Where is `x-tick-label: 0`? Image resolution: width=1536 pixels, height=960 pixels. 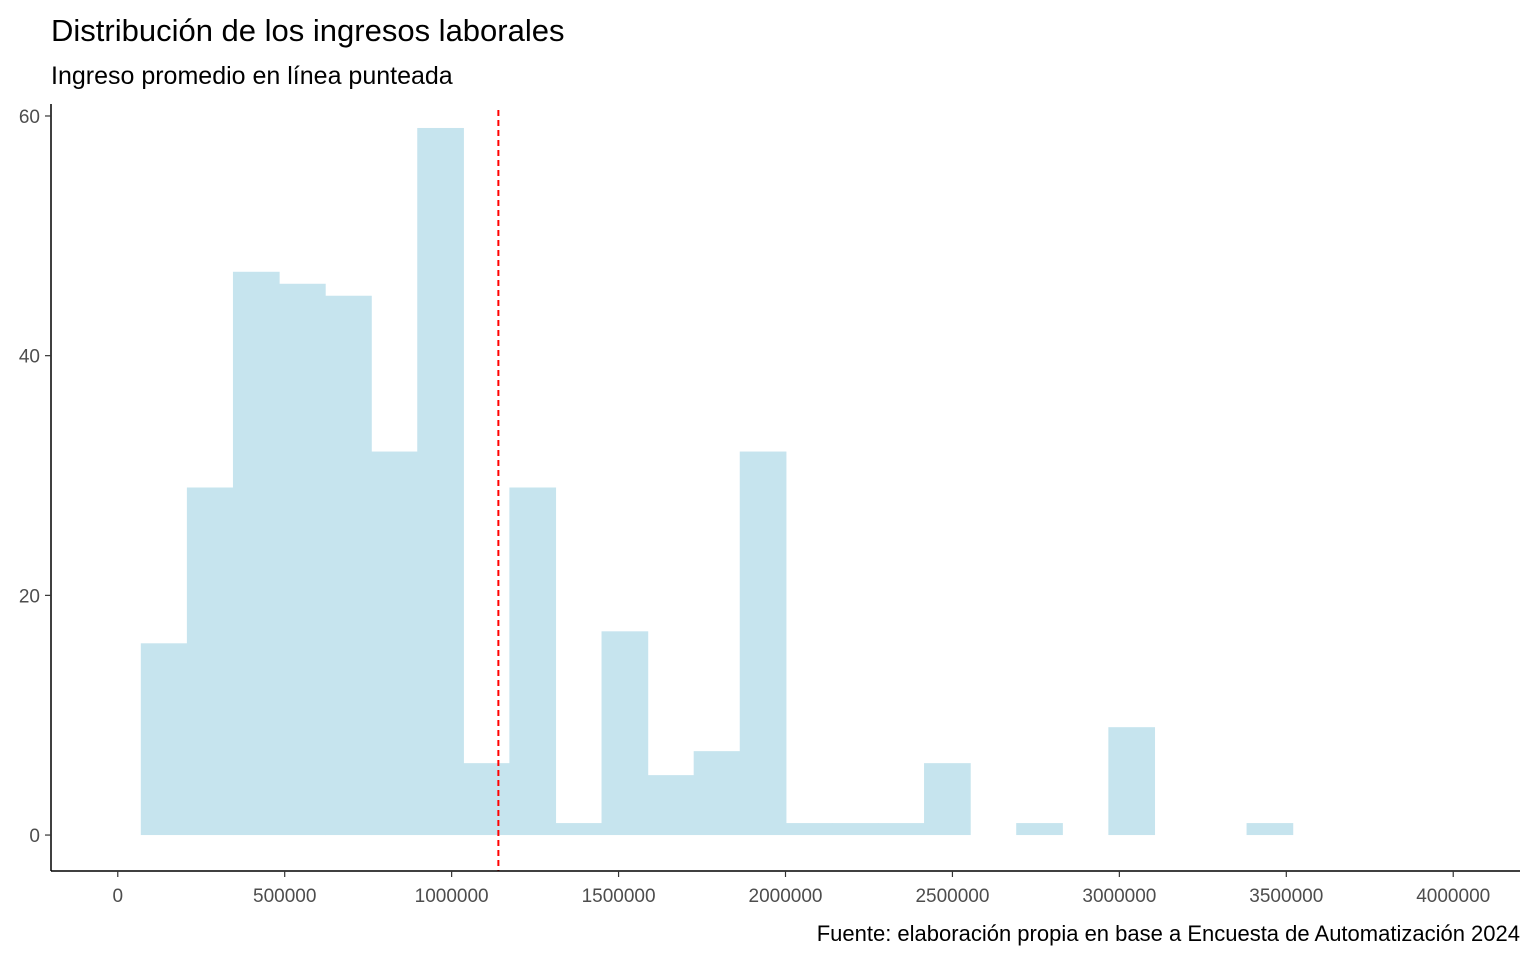 x-tick-label: 0 is located at coordinates (117, 896).